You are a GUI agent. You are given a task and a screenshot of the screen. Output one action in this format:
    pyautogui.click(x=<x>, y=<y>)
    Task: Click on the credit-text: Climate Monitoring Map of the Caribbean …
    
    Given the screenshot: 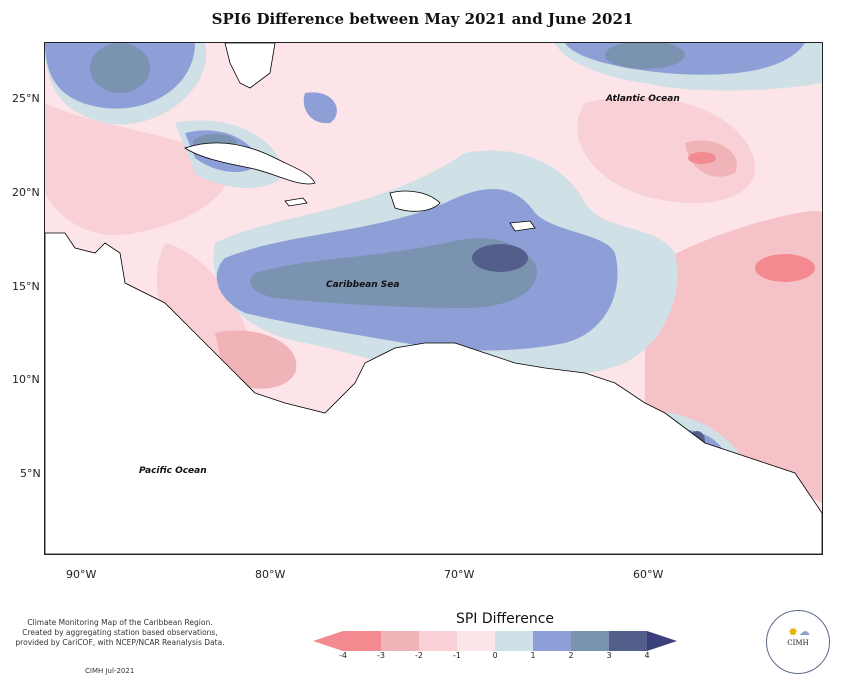 What is the action you would take?
    pyautogui.click(x=120, y=633)
    